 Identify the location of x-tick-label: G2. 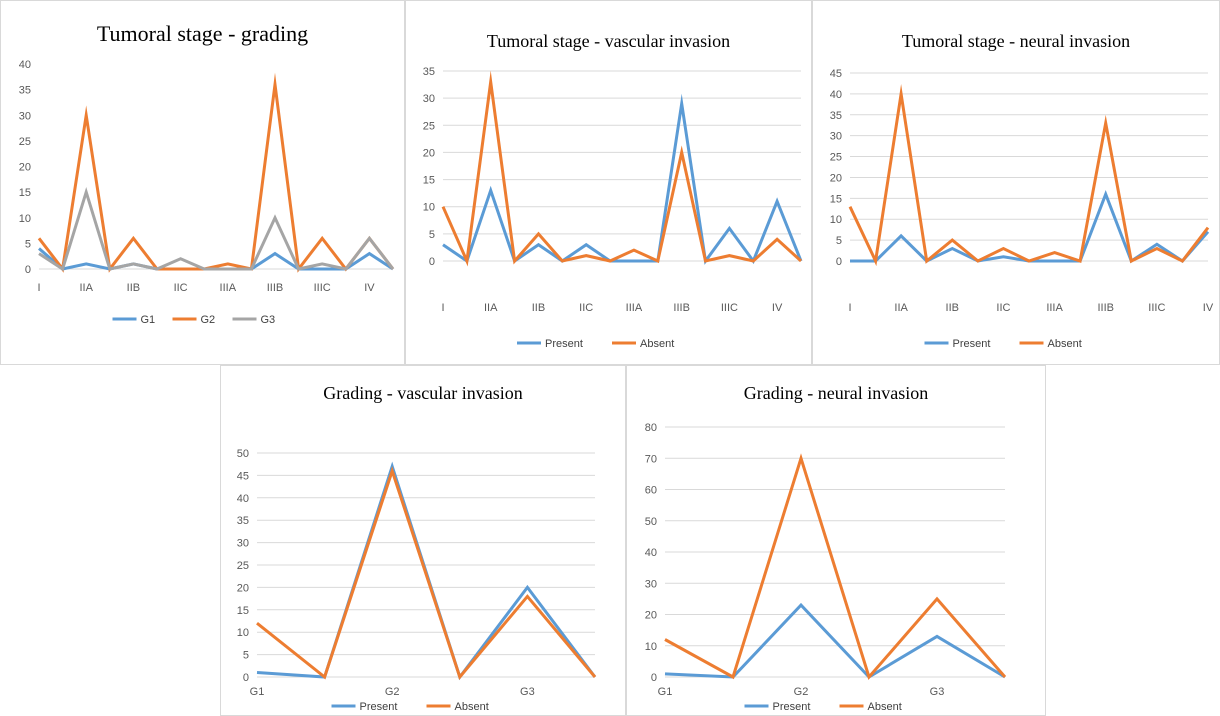
(392, 692).